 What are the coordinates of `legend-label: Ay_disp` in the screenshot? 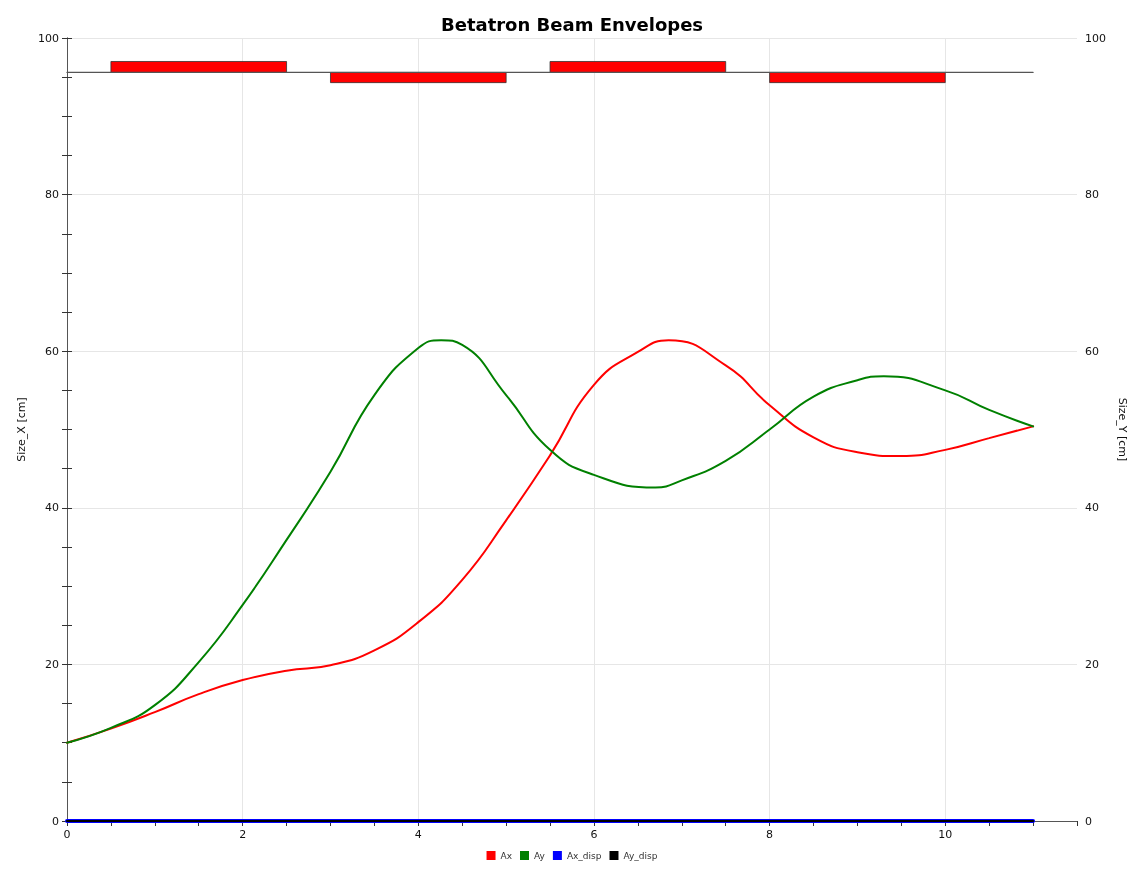 It's located at (640, 855).